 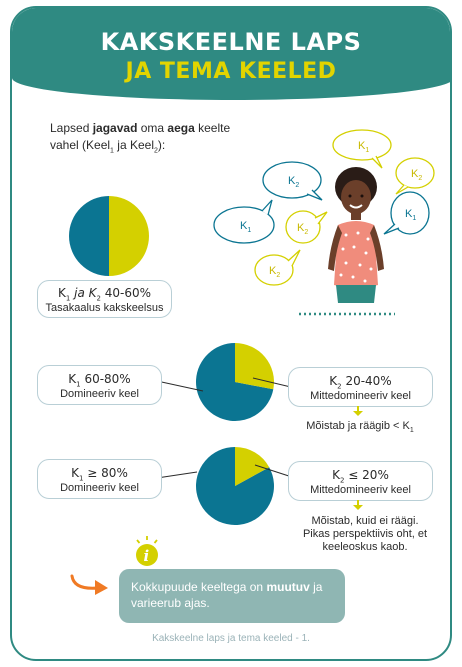 What do you see at coordinates (365, 521) in the screenshot?
I see `dominant2-note-line1: Mõistab, kuid ei räägi.` at bounding box center [365, 521].